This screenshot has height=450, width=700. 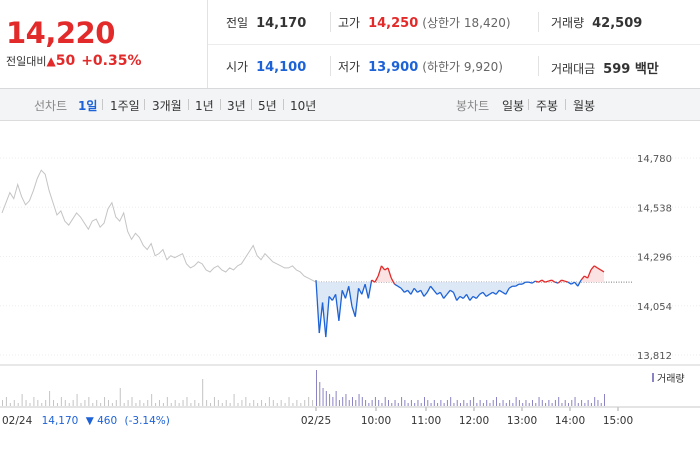 I want to click on y-tick-label: 13,812, so click(x=654, y=356).